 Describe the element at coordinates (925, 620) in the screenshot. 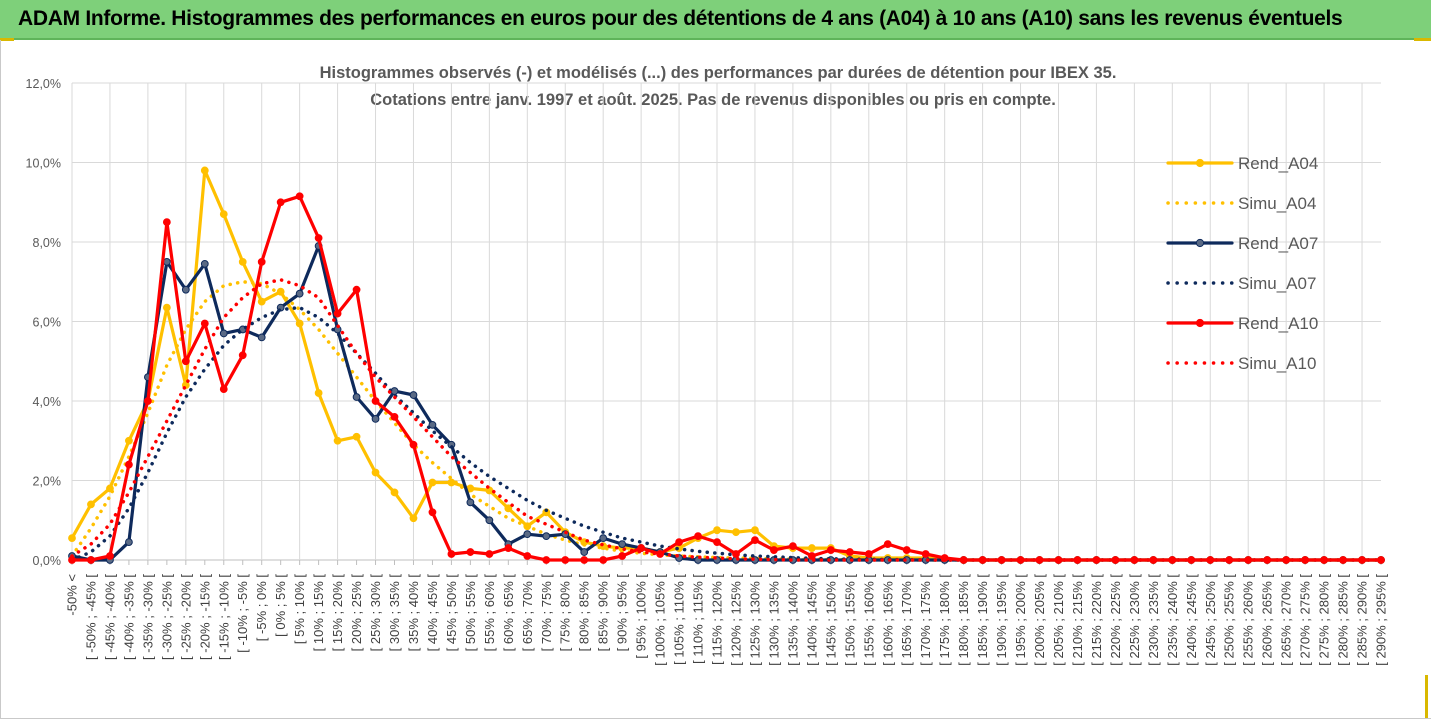

I see `x-tick-label: [ 170% ; 175% [` at that location.